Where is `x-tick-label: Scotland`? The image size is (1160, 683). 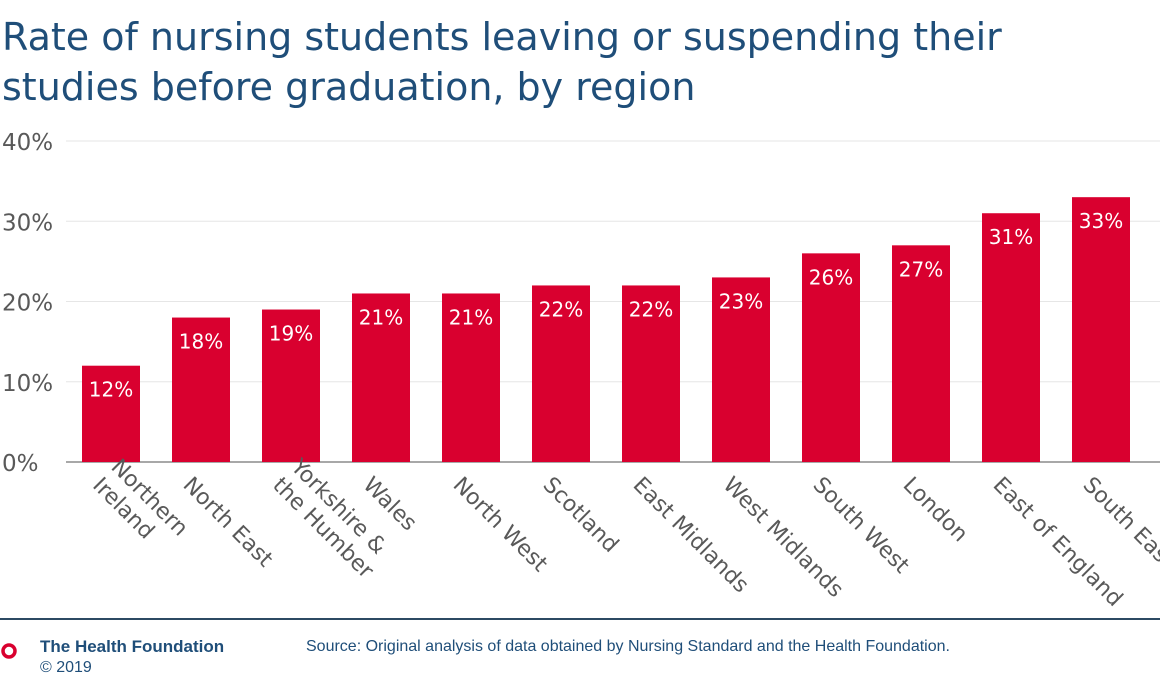 x-tick-label: Scotland is located at coordinates (580, 515).